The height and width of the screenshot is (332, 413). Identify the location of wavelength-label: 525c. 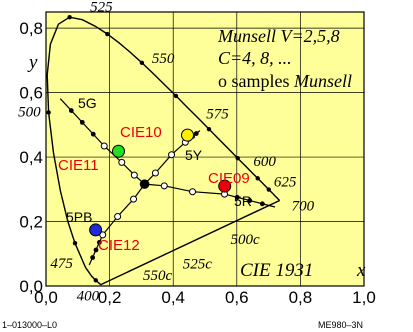
(198, 264).